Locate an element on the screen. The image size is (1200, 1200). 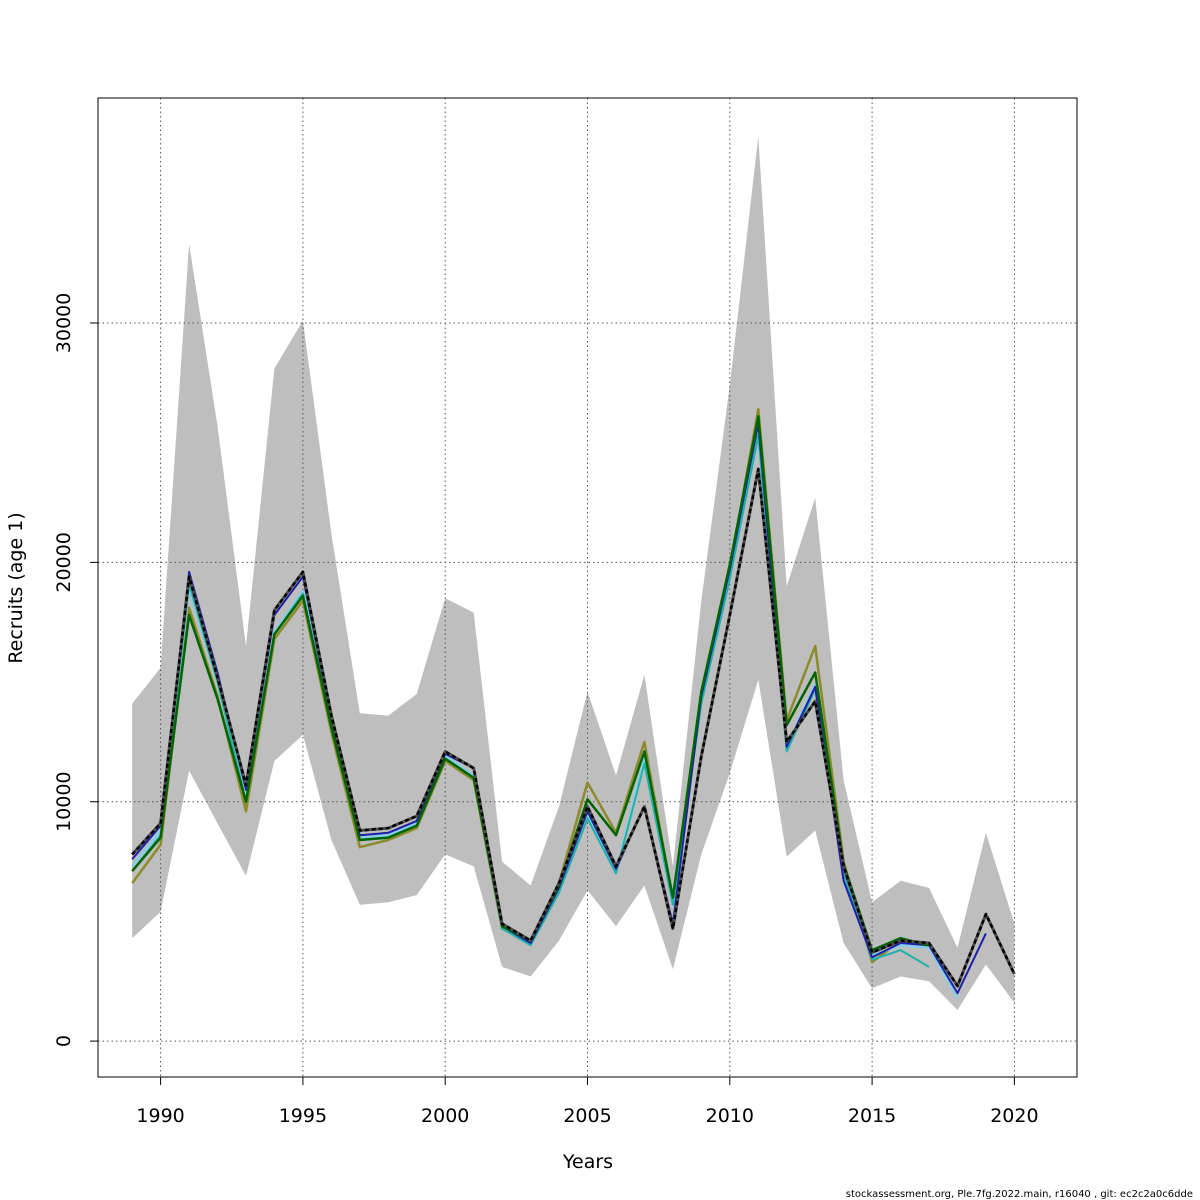
x-axis-title: Years is located at coordinates (587, 1162).